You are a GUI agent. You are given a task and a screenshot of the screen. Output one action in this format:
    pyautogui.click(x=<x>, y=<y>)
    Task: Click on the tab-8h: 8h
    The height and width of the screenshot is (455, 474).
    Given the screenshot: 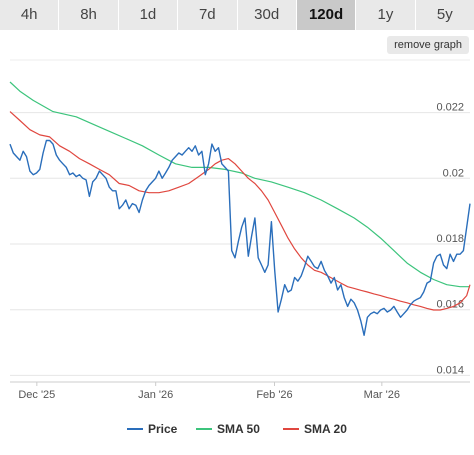 What is the action you would take?
    pyautogui.click(x=89, y=15)
    